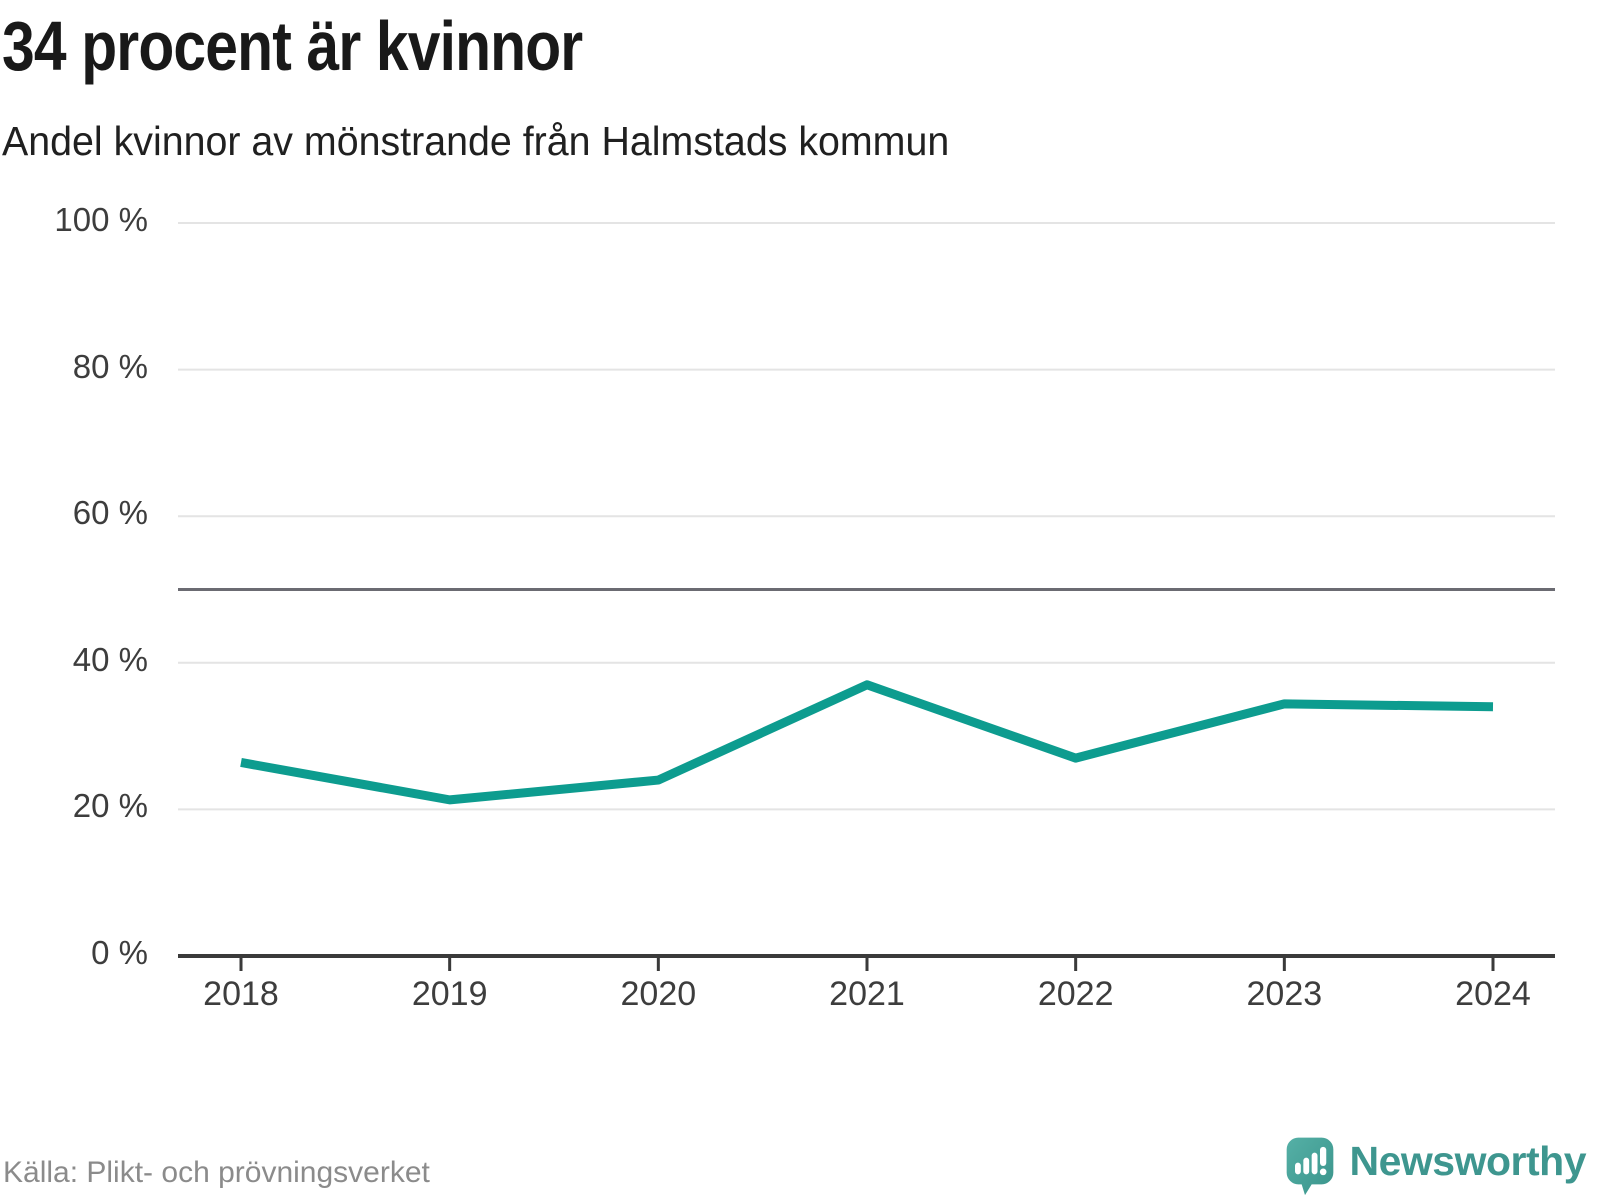 The width and height of the screenshot is (1600, 1200). I want to click on x-axis-tick-label: 2023, so click(1284, 994).